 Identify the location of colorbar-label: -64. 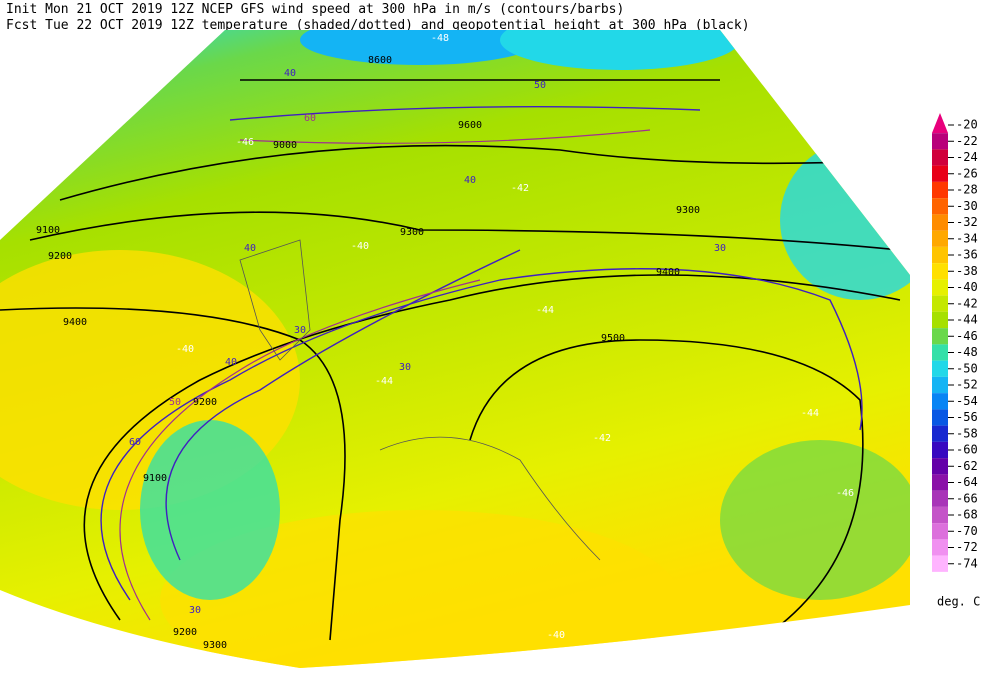
(967, 482).